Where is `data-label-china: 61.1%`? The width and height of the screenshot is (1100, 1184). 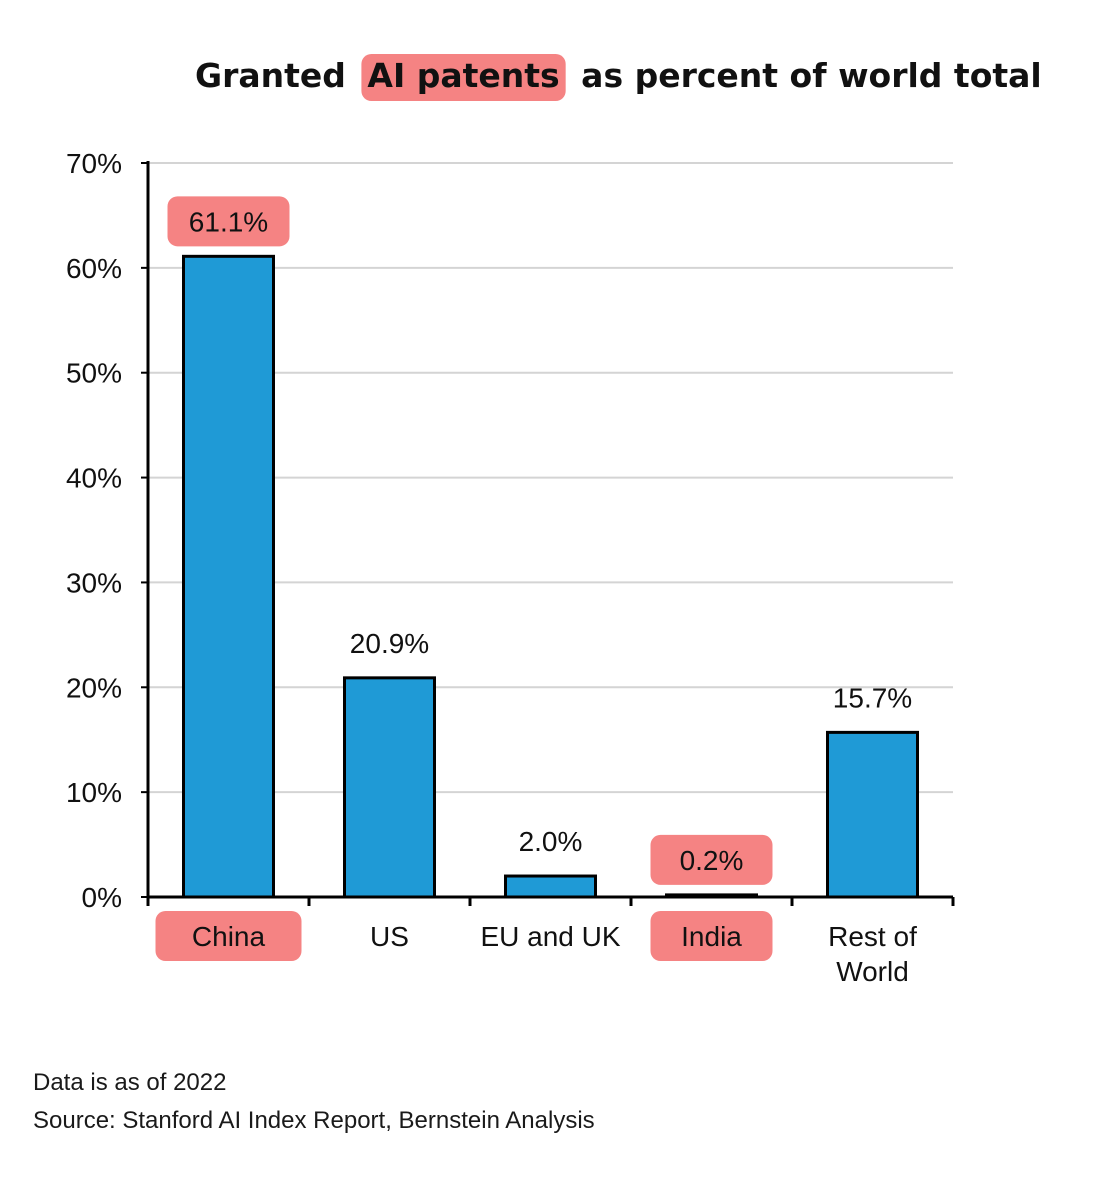
data-label-china: 61.1% is located at coordinates (228, 221).